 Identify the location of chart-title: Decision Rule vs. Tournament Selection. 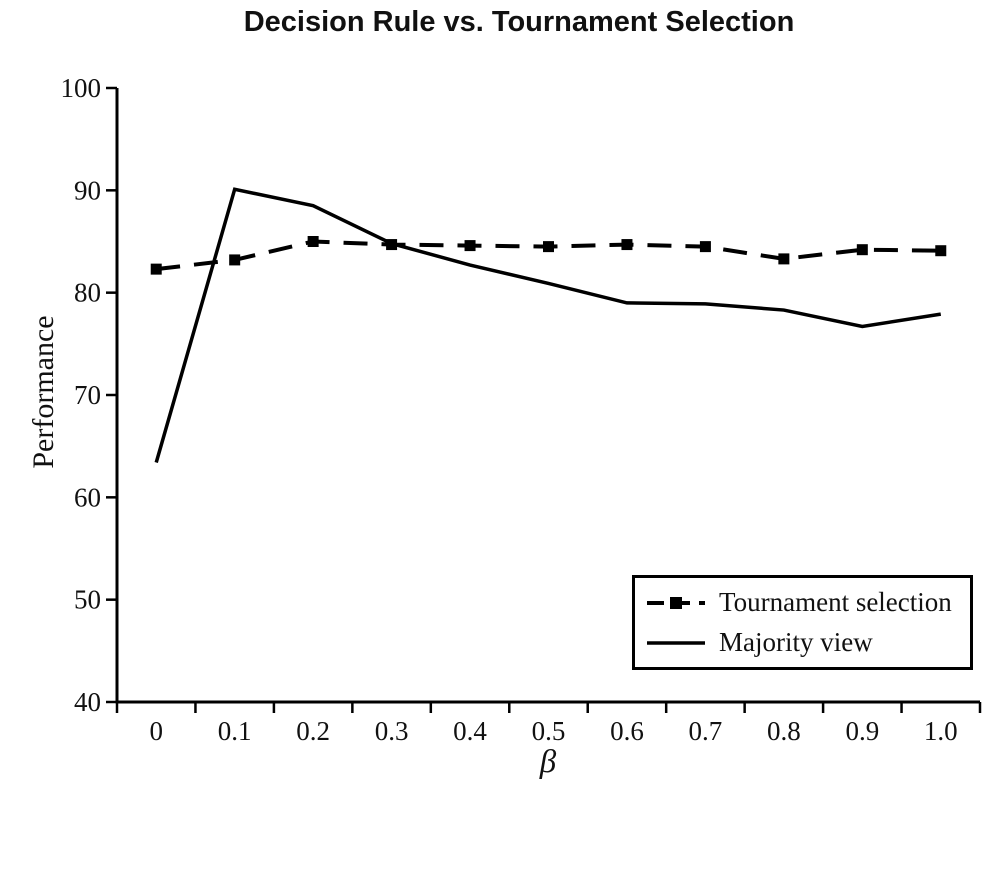
(519, 22).